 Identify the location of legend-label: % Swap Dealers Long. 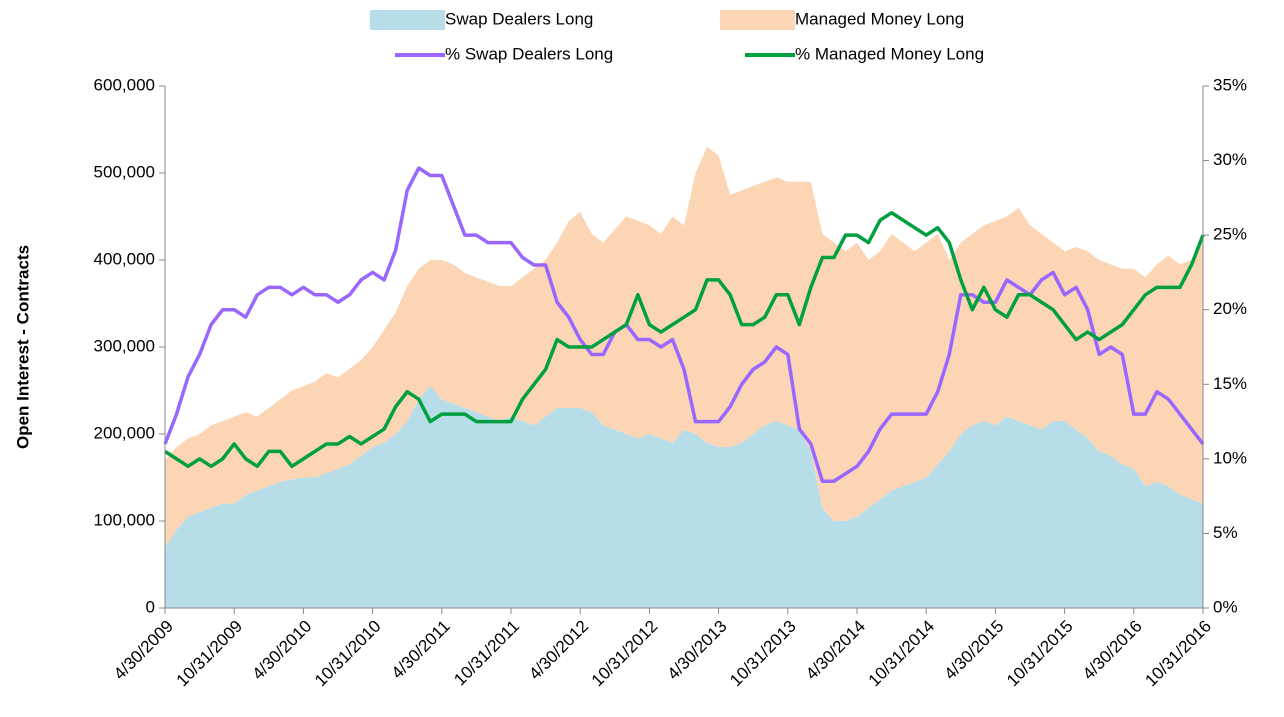
(529, 53).